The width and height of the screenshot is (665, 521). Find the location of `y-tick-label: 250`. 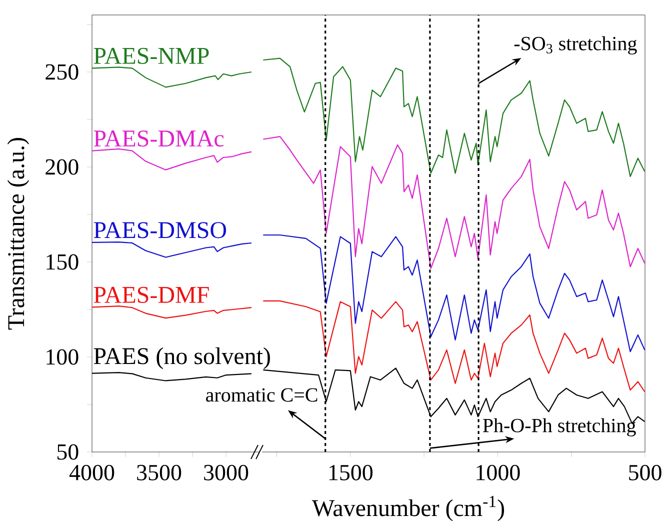

y-tick-label: 250 is located at coordinates (62, 72).